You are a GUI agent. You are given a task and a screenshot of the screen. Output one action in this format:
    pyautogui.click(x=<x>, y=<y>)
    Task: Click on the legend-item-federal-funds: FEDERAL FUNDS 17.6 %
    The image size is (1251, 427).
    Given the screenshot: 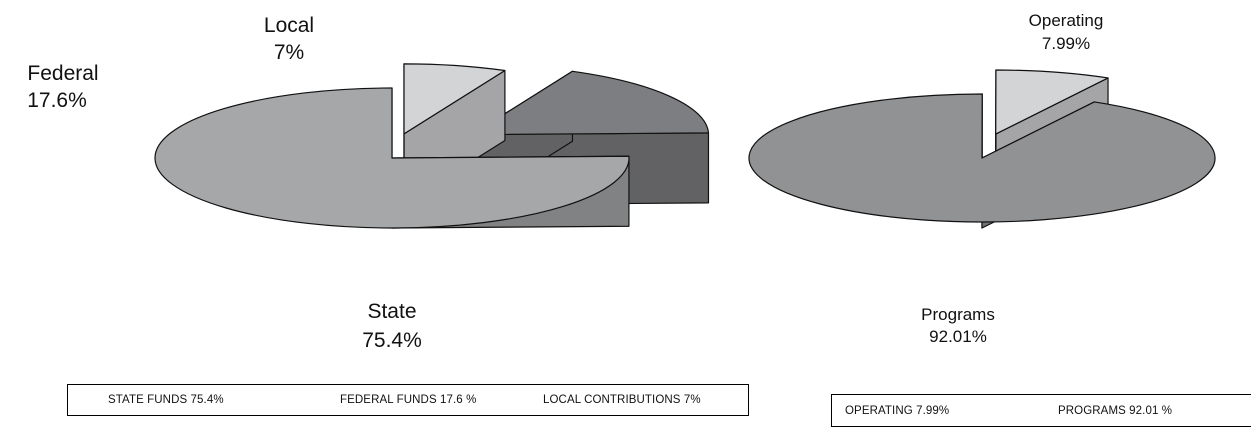 What is the action you would take?
    pyautogui.click(x=408, y=400)
    